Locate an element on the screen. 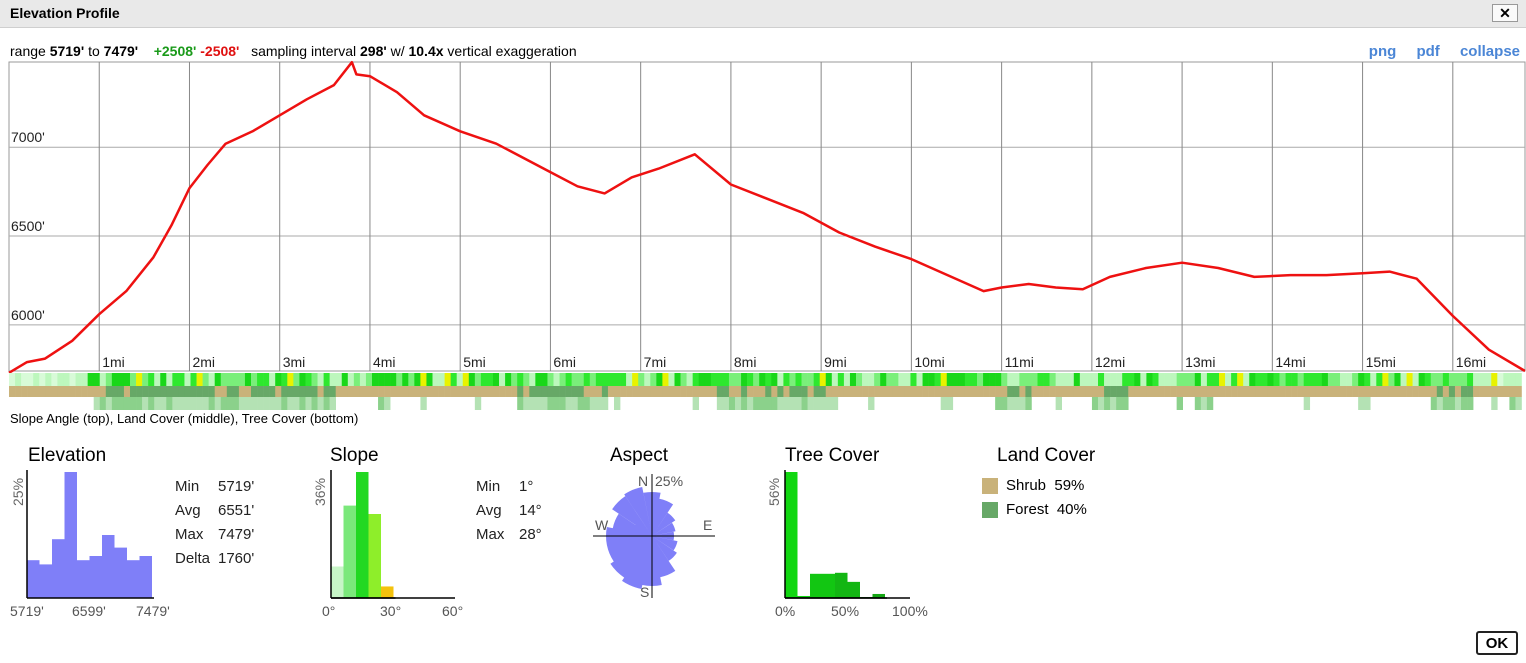  close-button: ✕ is located at coordinates (1505, 13).